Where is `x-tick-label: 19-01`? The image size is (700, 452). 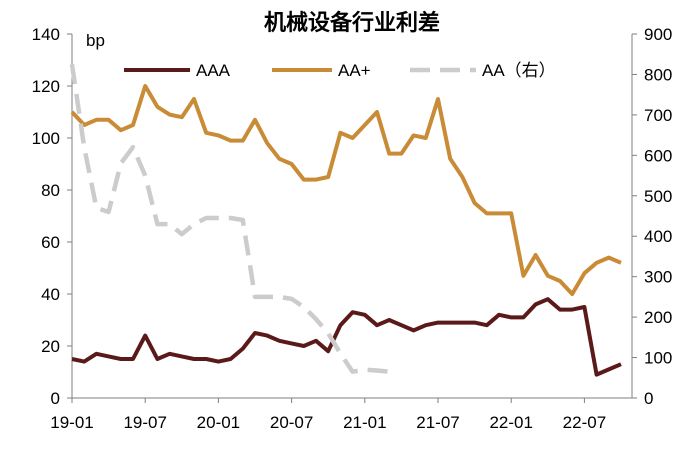
x-tick-label: 19-01 is located at coordinates (71, 422).